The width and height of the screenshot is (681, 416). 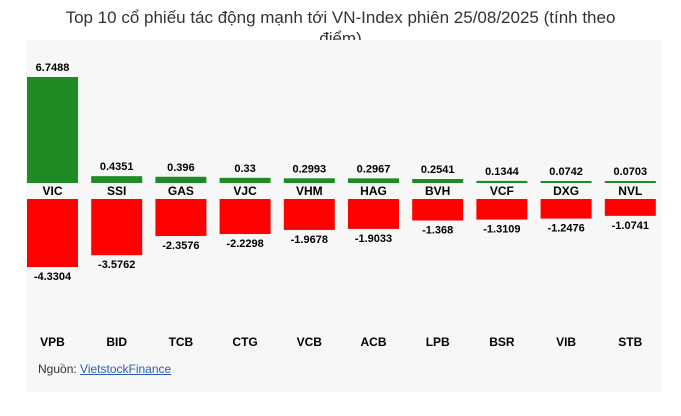 What do you see at coordinates (502, 181) in the screenshot?
I see `bar-vcf` at bounding box center [502, 181].